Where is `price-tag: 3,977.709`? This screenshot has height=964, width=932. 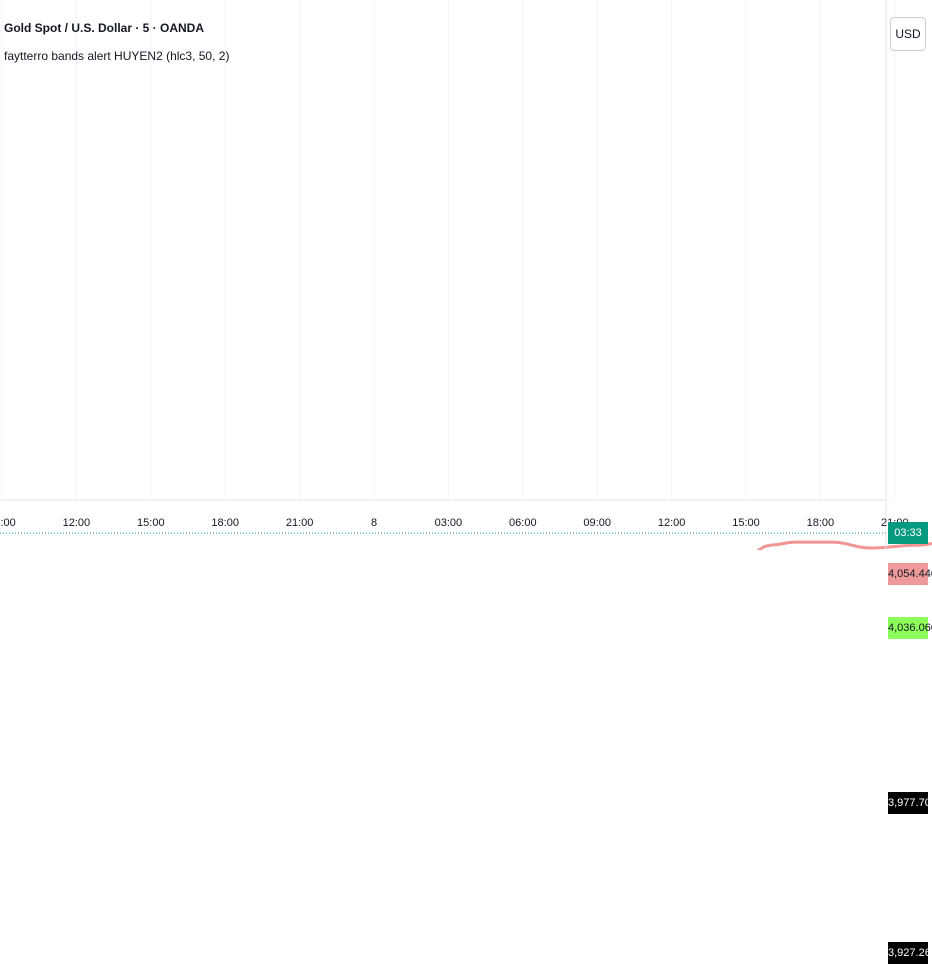
price-tag: 3,977.709 is located at coordinates (910, 802).